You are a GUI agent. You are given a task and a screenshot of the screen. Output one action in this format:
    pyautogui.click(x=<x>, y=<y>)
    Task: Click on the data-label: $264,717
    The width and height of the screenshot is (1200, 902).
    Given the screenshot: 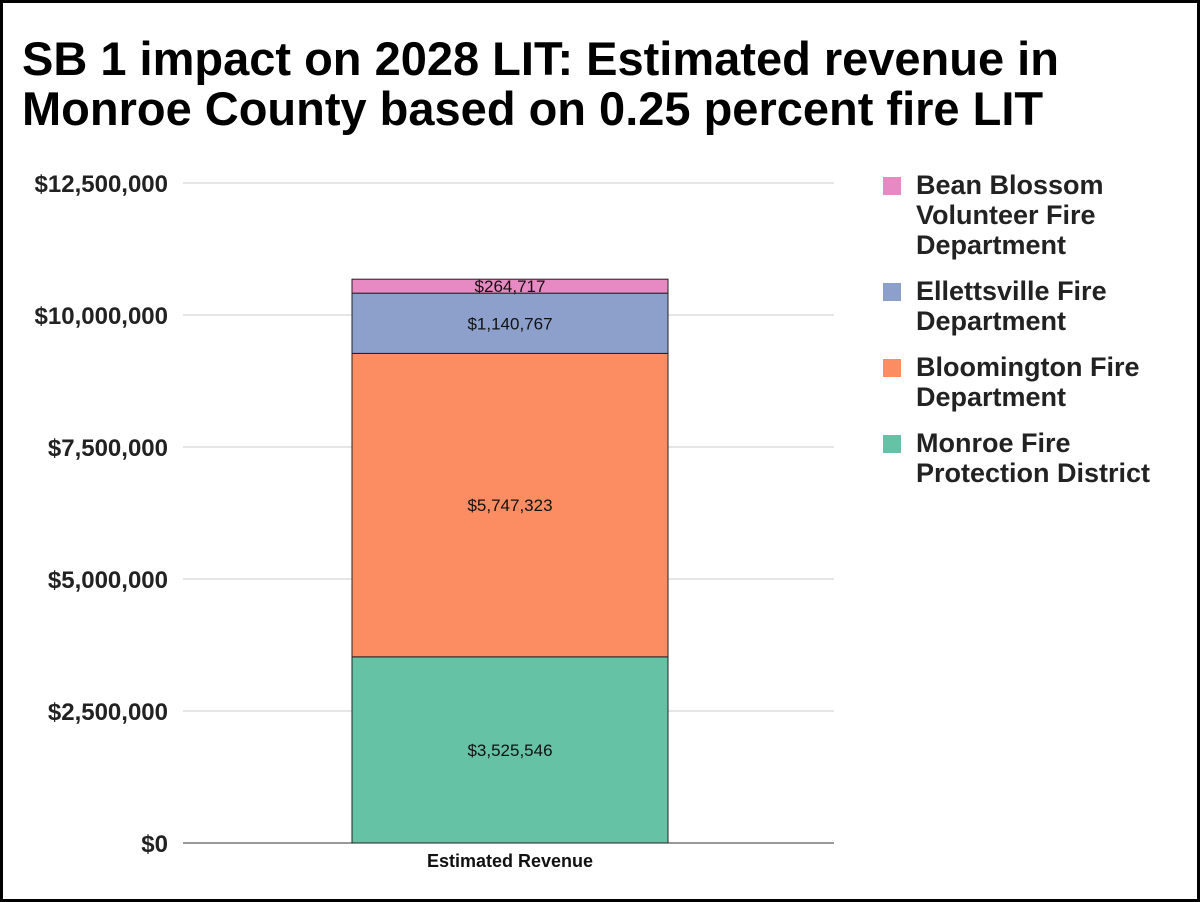 What is the action you would take?
    pyautogui.click(x=510, y=286)
    